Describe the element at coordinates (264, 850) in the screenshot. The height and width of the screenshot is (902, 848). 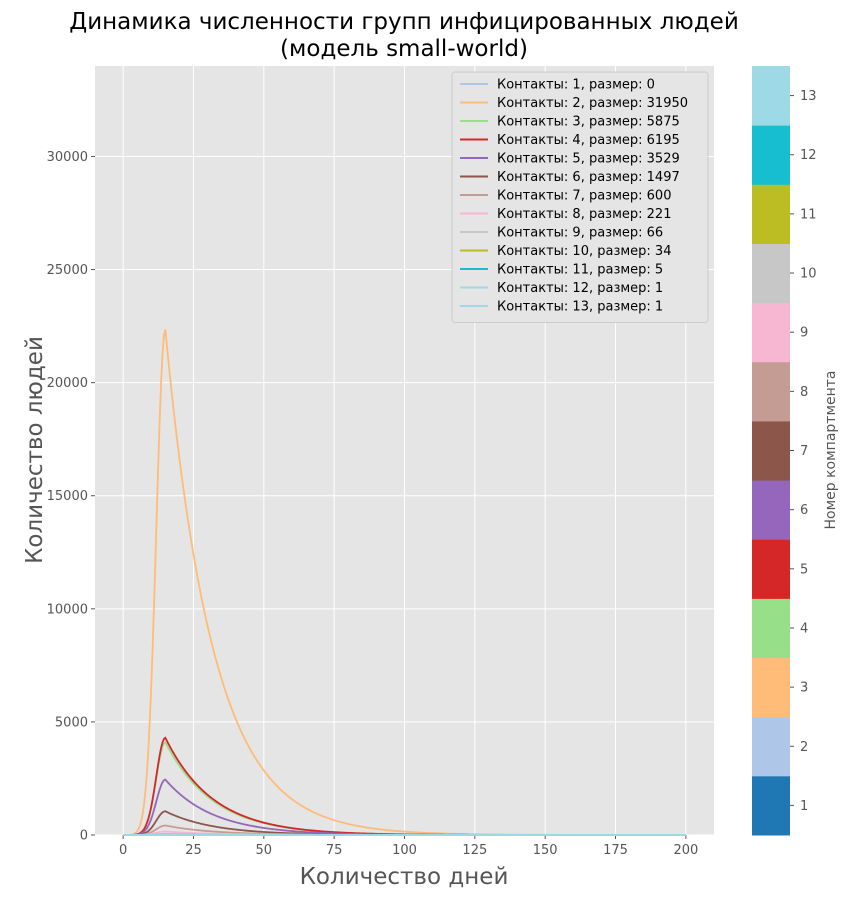
I see `x-tick-label: 50` at that location.